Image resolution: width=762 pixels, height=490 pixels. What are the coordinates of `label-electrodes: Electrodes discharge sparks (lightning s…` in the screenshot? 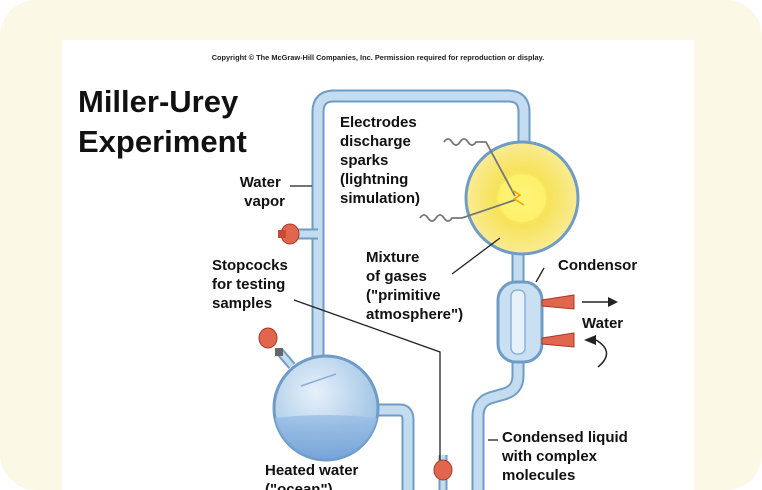 It's located at (380, 160).